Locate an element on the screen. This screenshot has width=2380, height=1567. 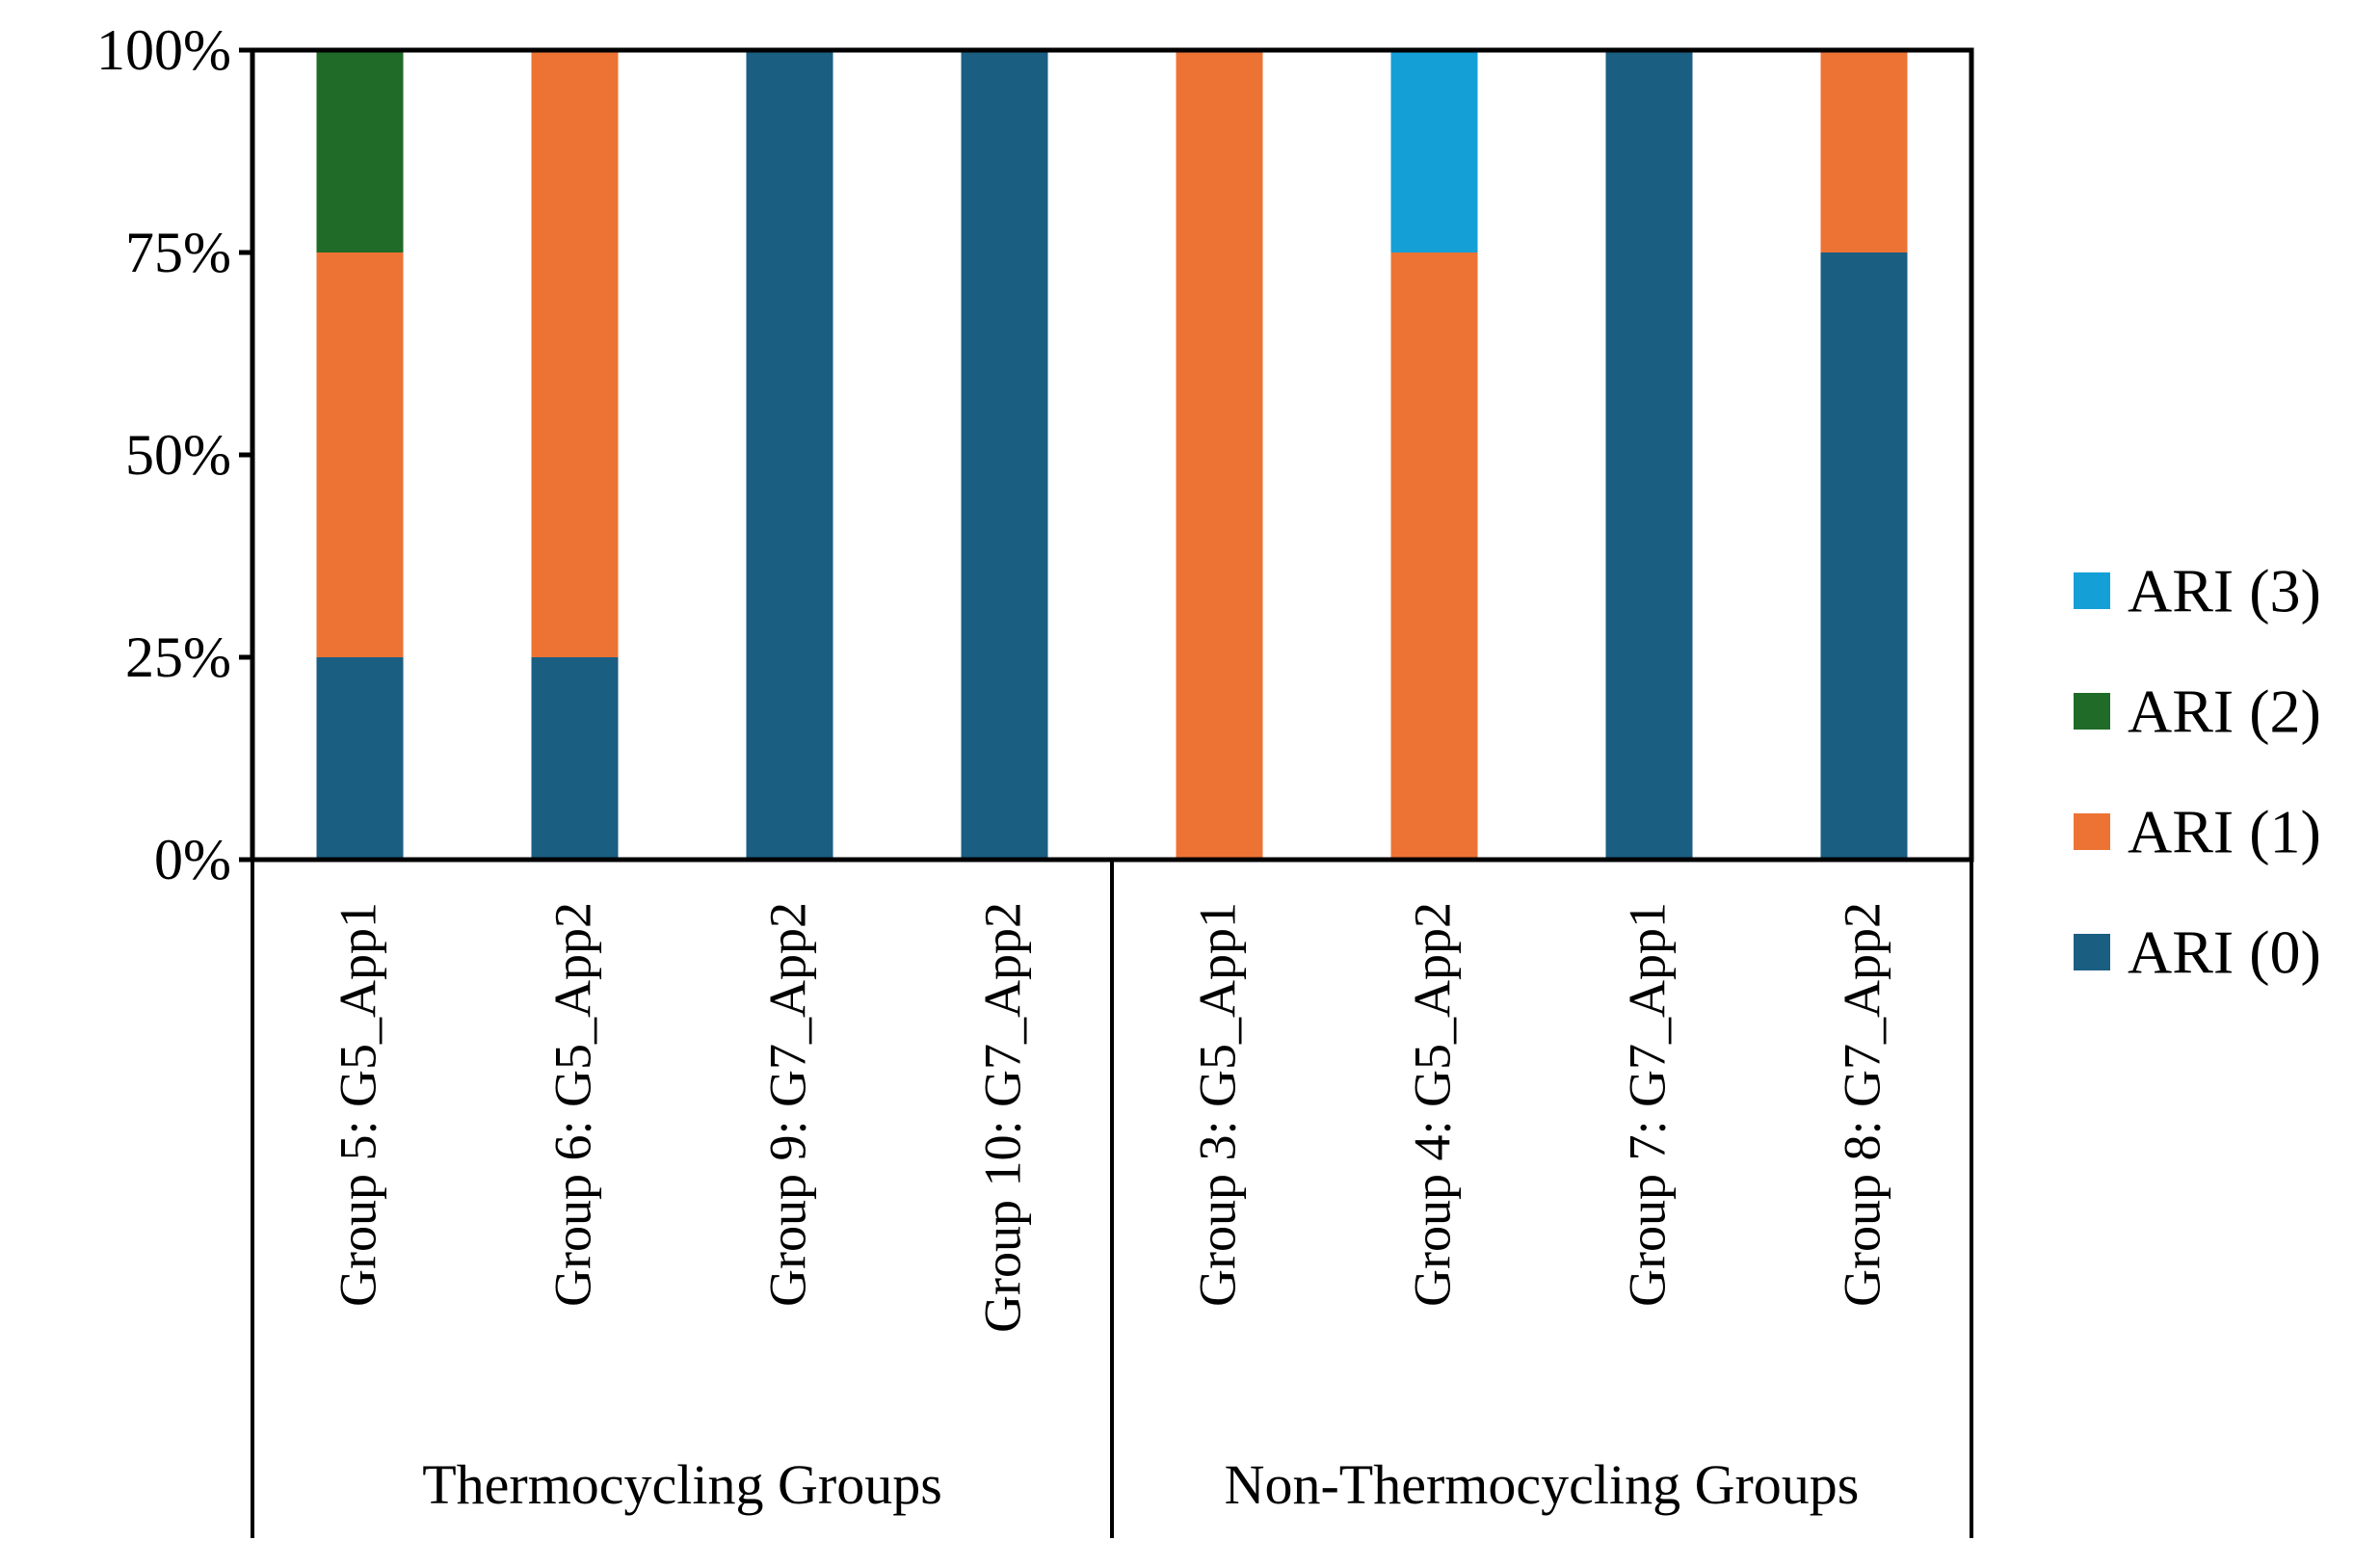
x-tick-label: Group 3: G5_App1 is located at coordinates (1218, 1104).